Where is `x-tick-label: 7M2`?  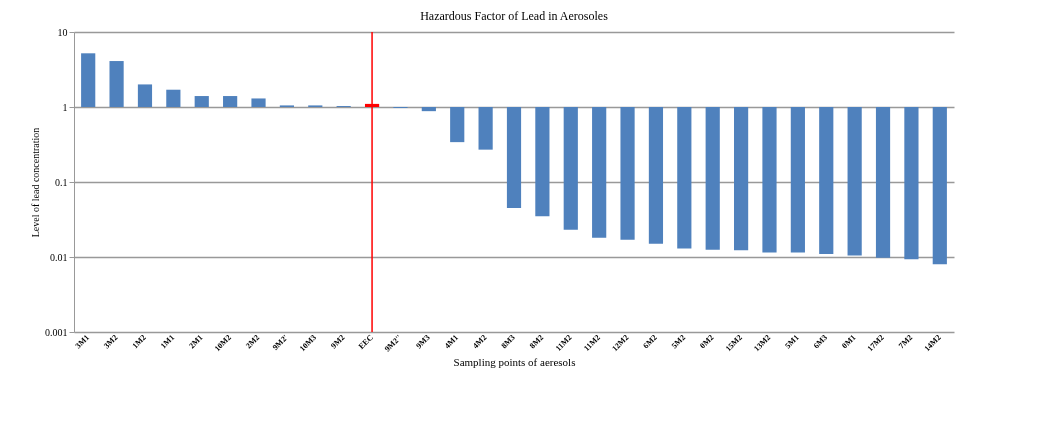 x-tick-label: 7M2 is located at coordinates (905, 341).